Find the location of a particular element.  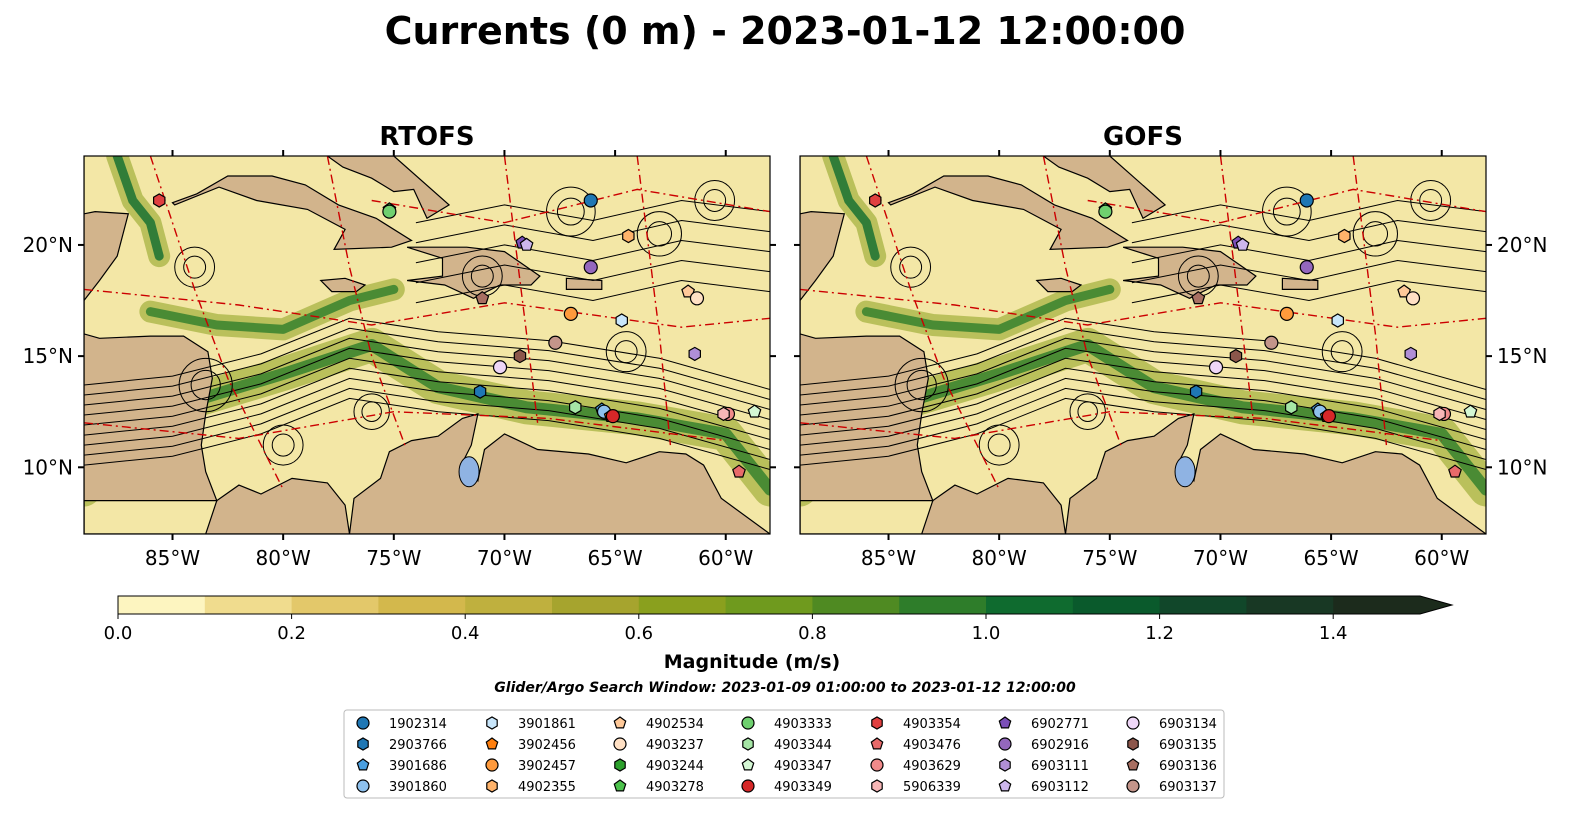

colorbar-tick-label: 0.0 is located at coordinates (118, 633).